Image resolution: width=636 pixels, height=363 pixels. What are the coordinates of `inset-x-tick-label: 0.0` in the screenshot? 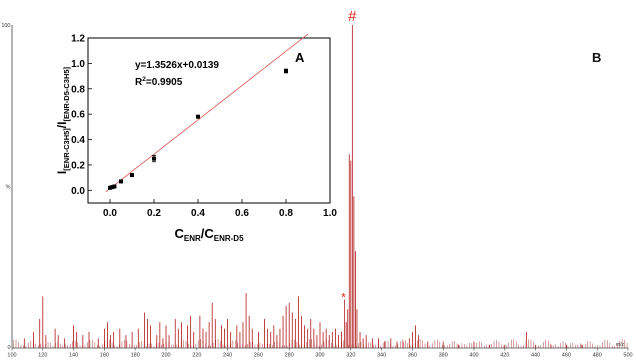 It's located at (110, 213).